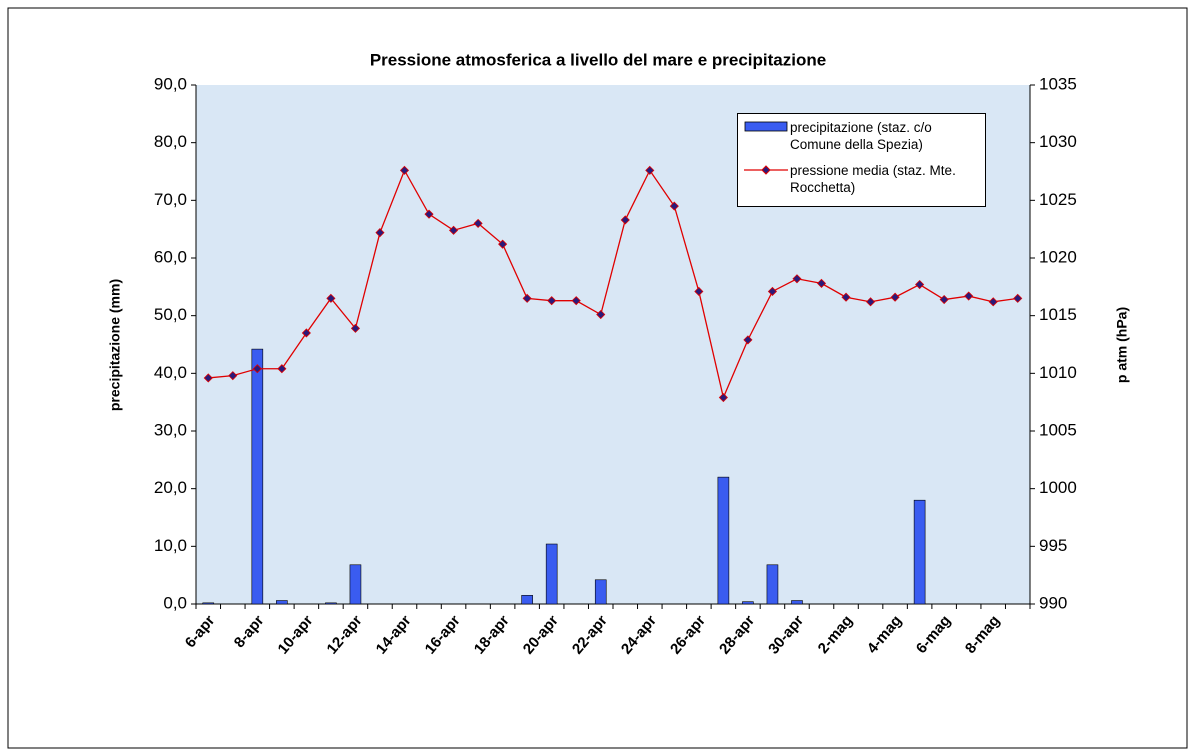 This screenshot has width=1195, height=756. Describe the element at coordinates (170, 199) in the screenshot. I see `y-tick-label: 70,0` at that location.